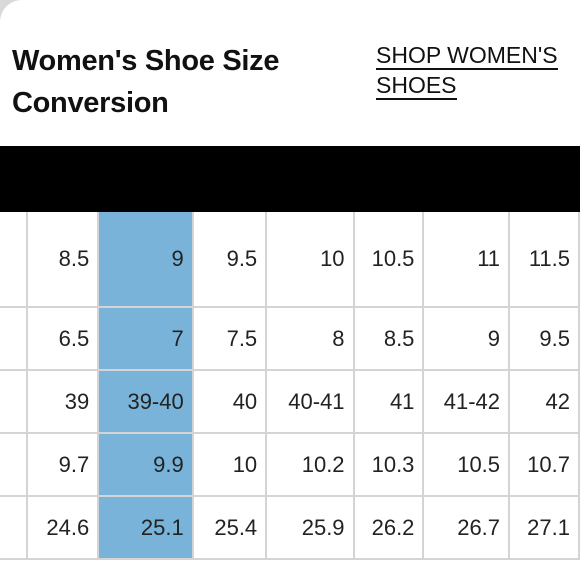 Image resolution: width=580 pixels, height=580 pixels. I want to click on table-cell: 8, so click(310, 339).